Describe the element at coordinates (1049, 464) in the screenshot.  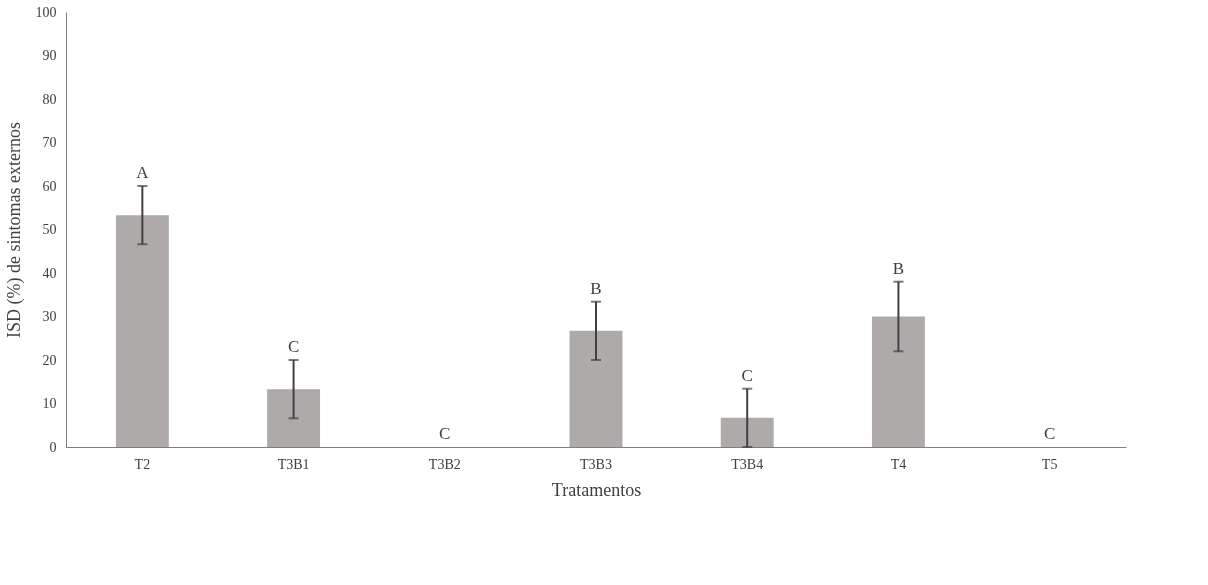
I see `x-tick-label: T5` at that location.